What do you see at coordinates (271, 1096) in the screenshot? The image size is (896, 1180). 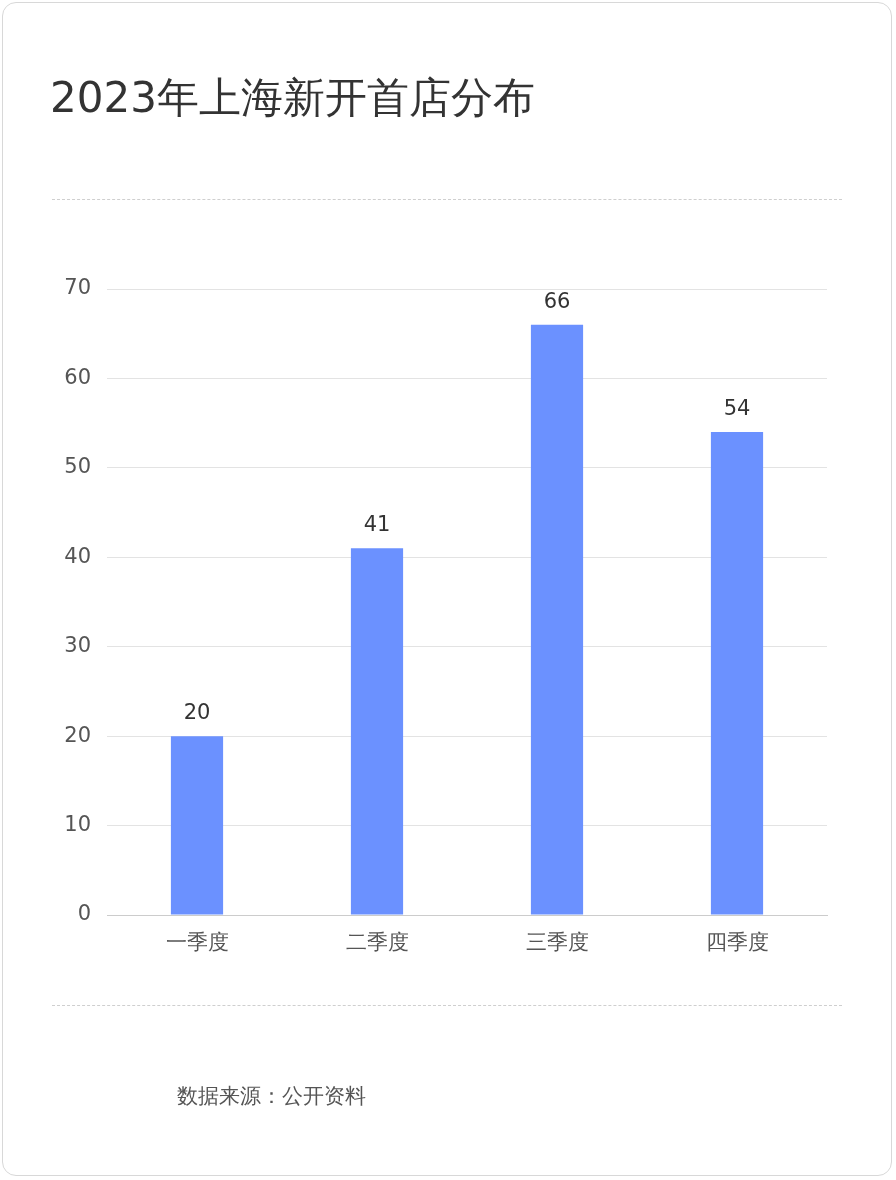 I see `source-note: 数据来源：公开资料` at bounding box center [271, 1096].